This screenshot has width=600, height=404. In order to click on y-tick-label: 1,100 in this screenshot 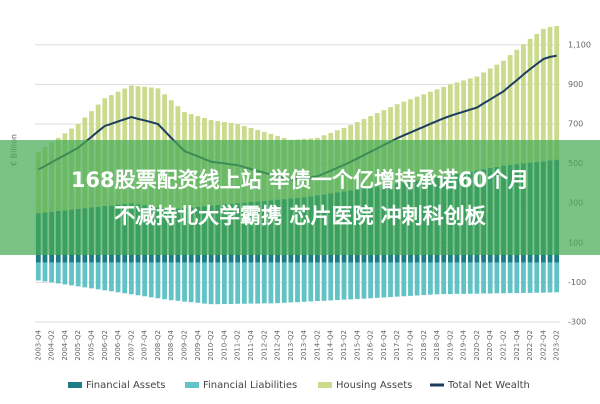, I will do `click(579, 44)`.